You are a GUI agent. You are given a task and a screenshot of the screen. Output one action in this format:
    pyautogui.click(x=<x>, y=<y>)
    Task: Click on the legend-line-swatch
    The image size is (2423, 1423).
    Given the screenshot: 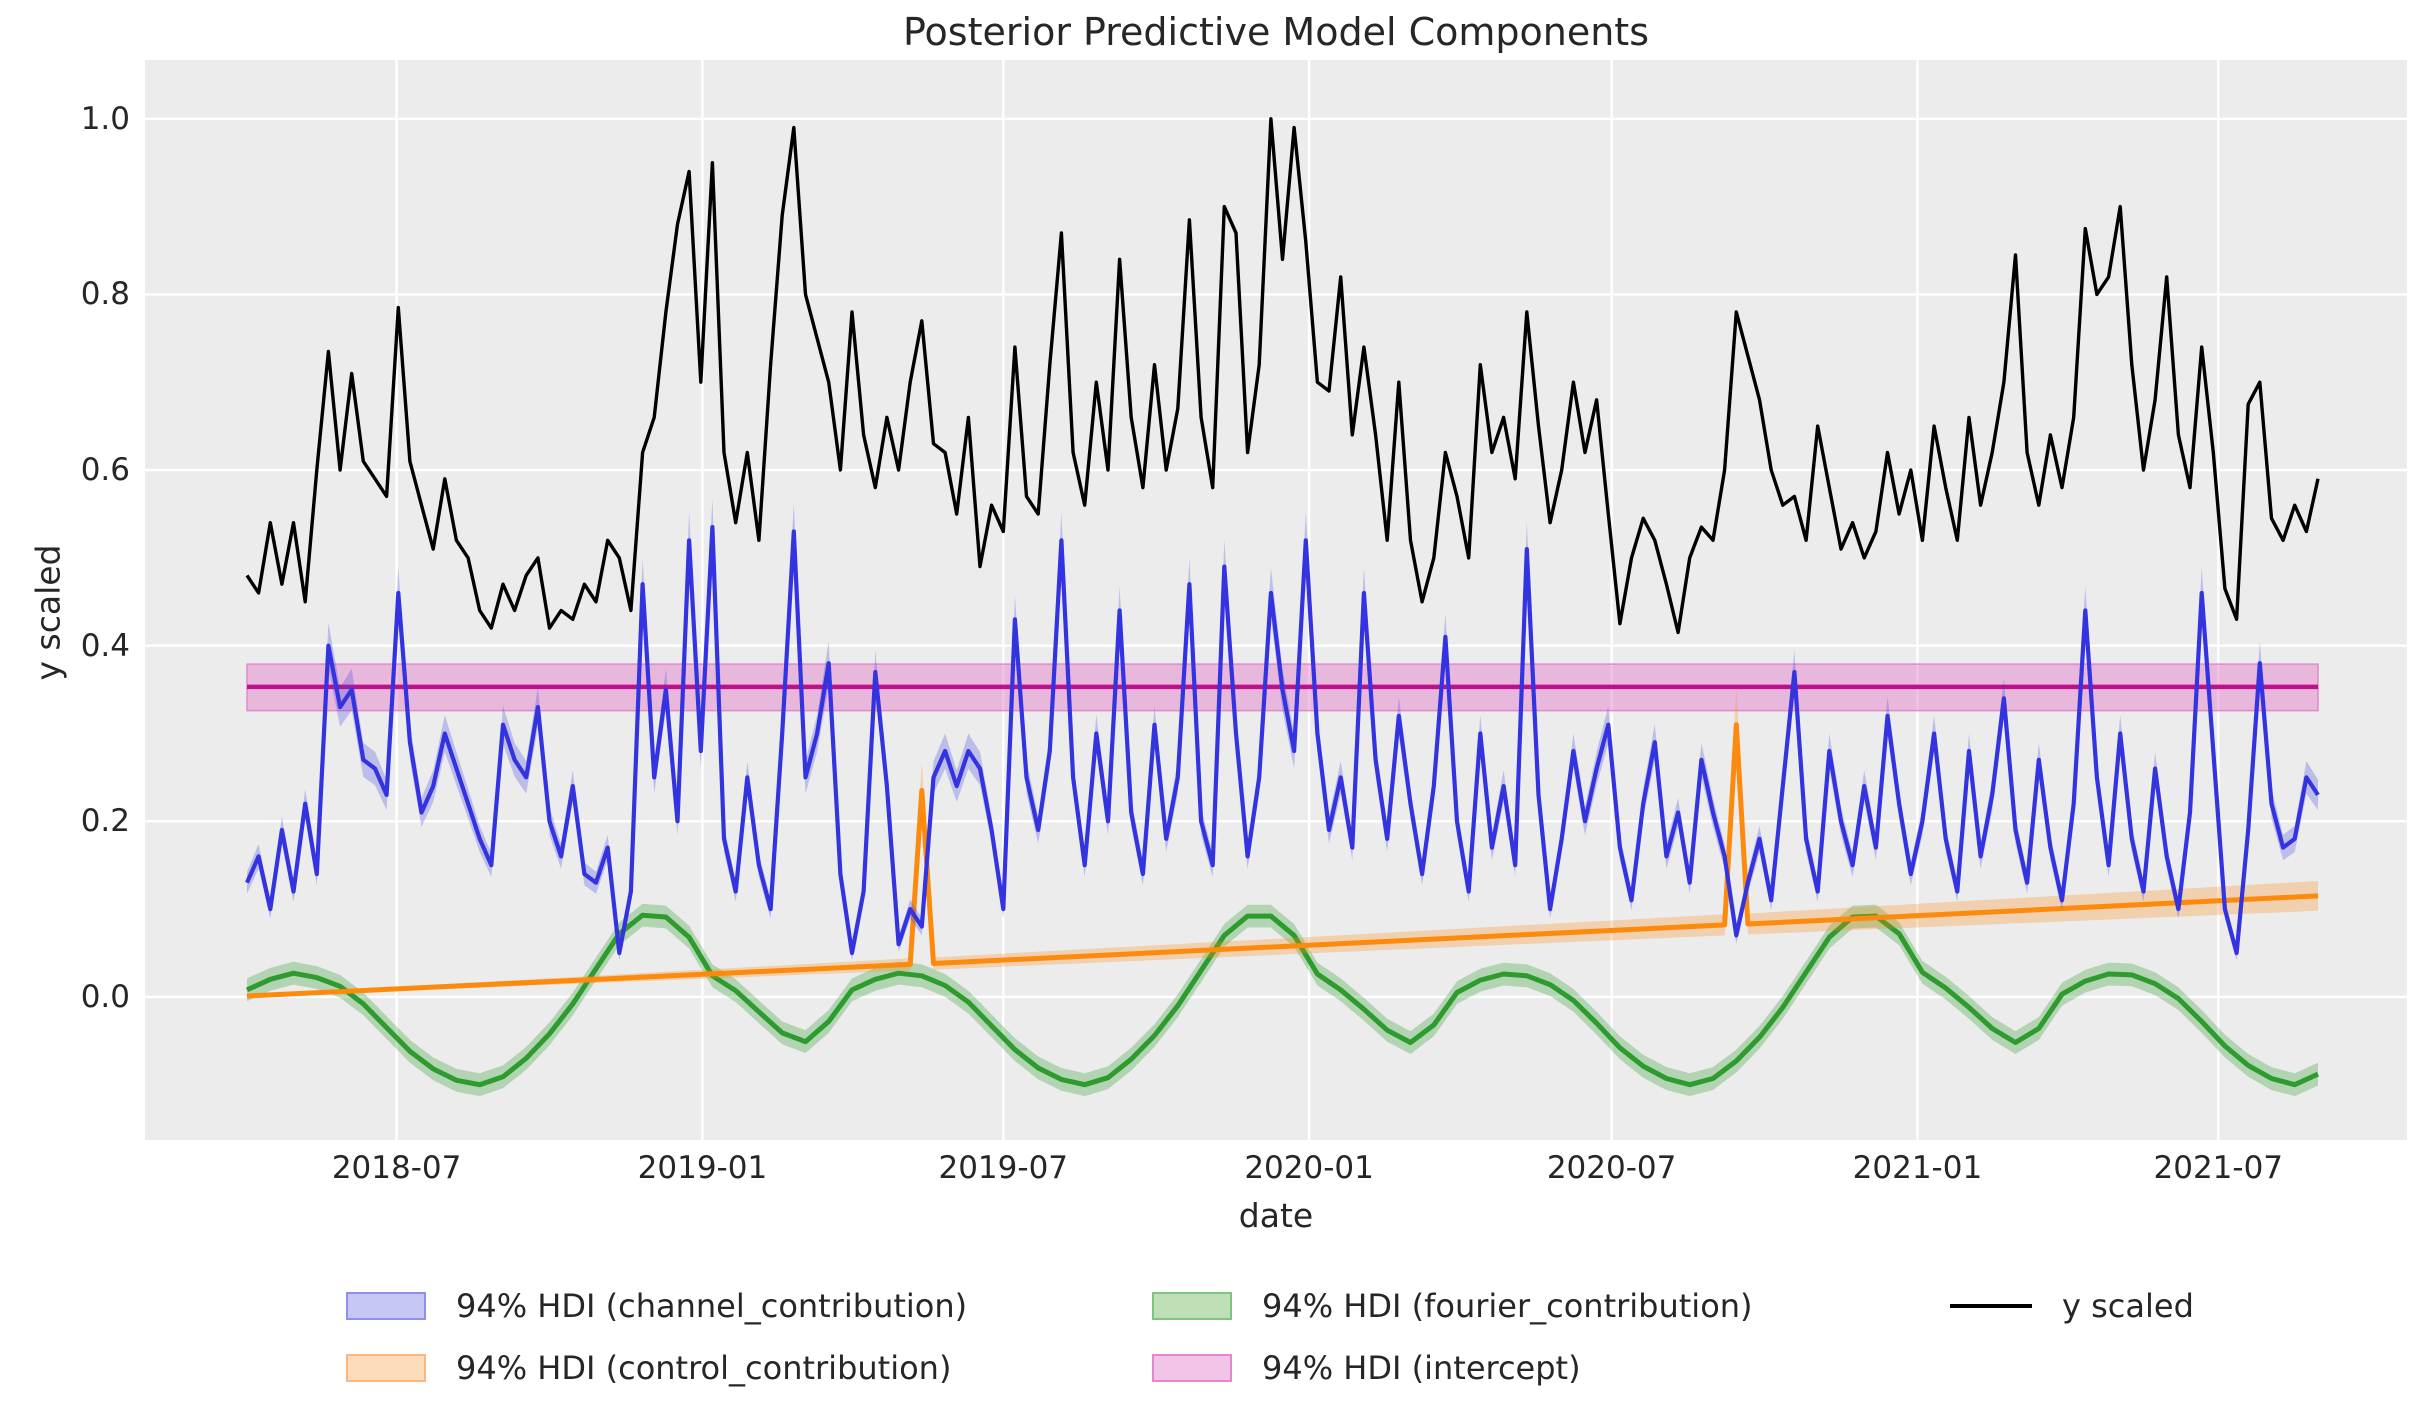 What is the action you would take?
    pyautogui.click(x=1991, y=1306)
    